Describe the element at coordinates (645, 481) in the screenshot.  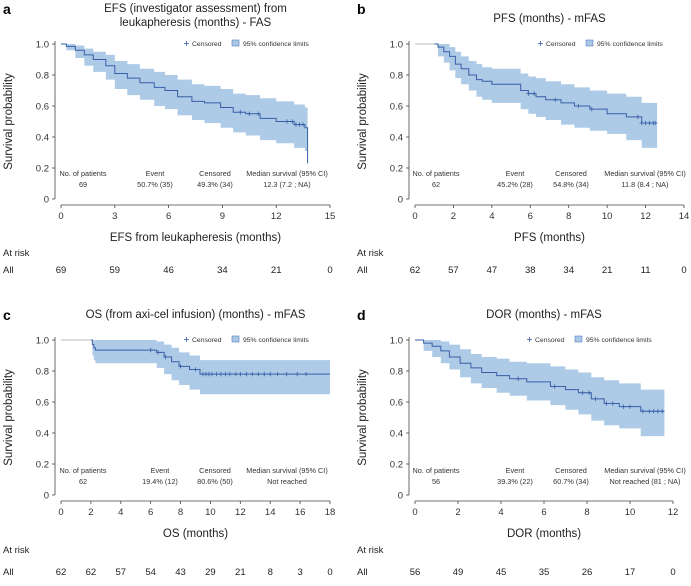
I see `stats-value: Not reached (81 ; NA)` at that location.